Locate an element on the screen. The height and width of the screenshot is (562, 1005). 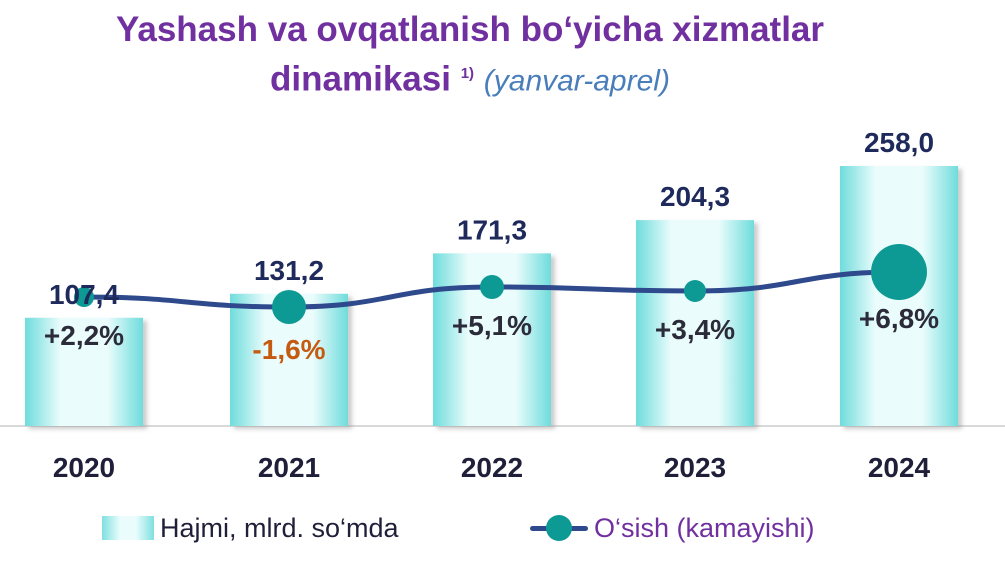
growth-label-2021: -1,6% is located at coordinates (288, 349).